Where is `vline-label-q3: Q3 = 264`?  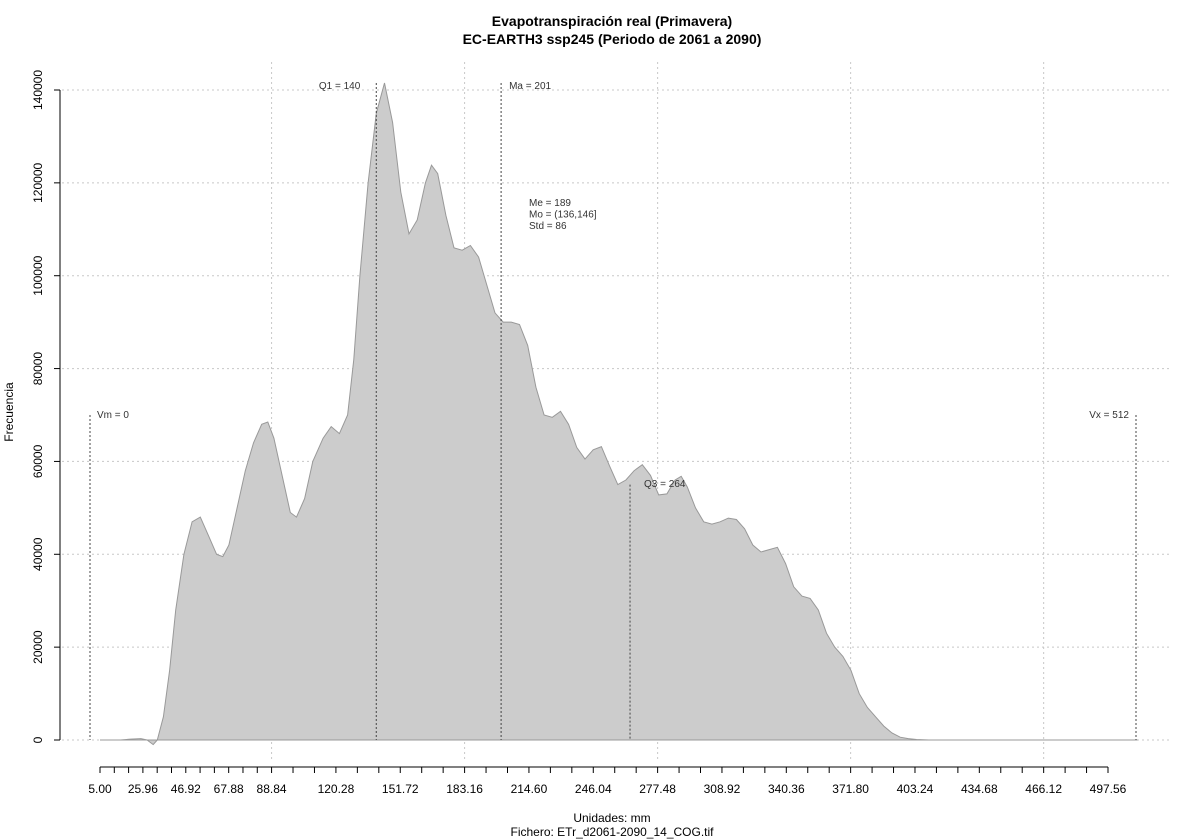
vline-label-q3: Q3 = 264 is located at coordinates (665, 484).